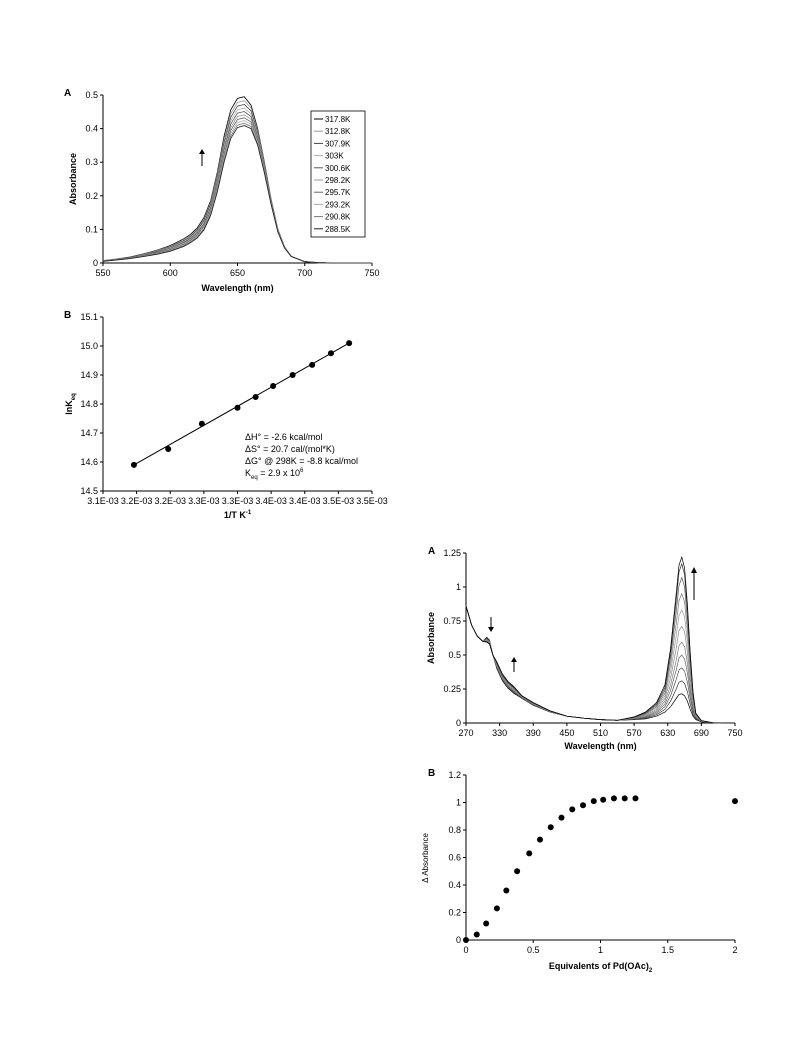 The width and height of the screenshot is (793, 1062). I want to click on y-tick-label: 0.75, so click(452, 621).